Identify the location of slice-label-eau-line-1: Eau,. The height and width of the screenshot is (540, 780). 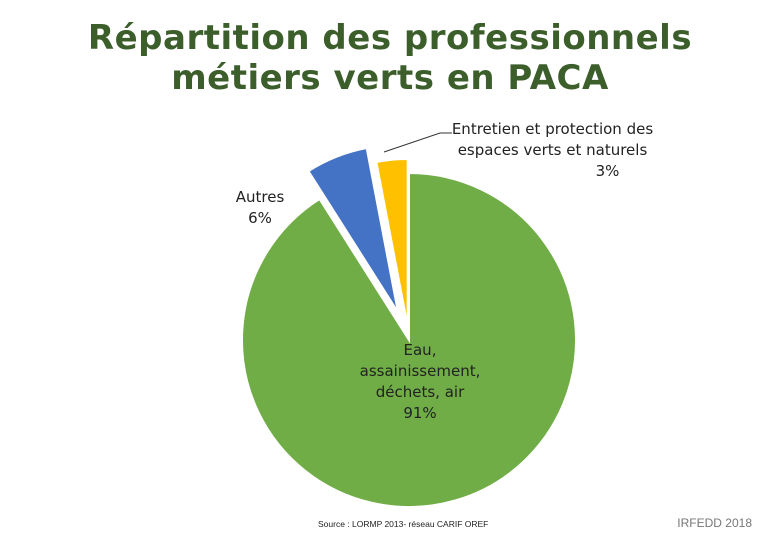
(420, 350).